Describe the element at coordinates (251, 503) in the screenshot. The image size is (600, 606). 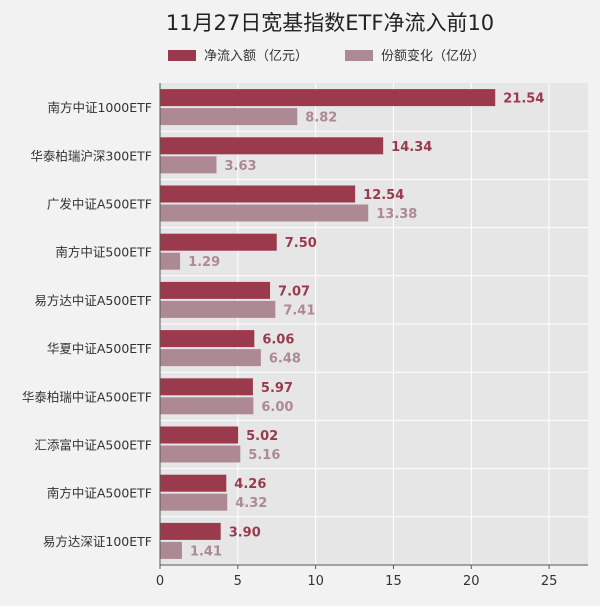
I see `share-change-value-label: 4.32` at that location.